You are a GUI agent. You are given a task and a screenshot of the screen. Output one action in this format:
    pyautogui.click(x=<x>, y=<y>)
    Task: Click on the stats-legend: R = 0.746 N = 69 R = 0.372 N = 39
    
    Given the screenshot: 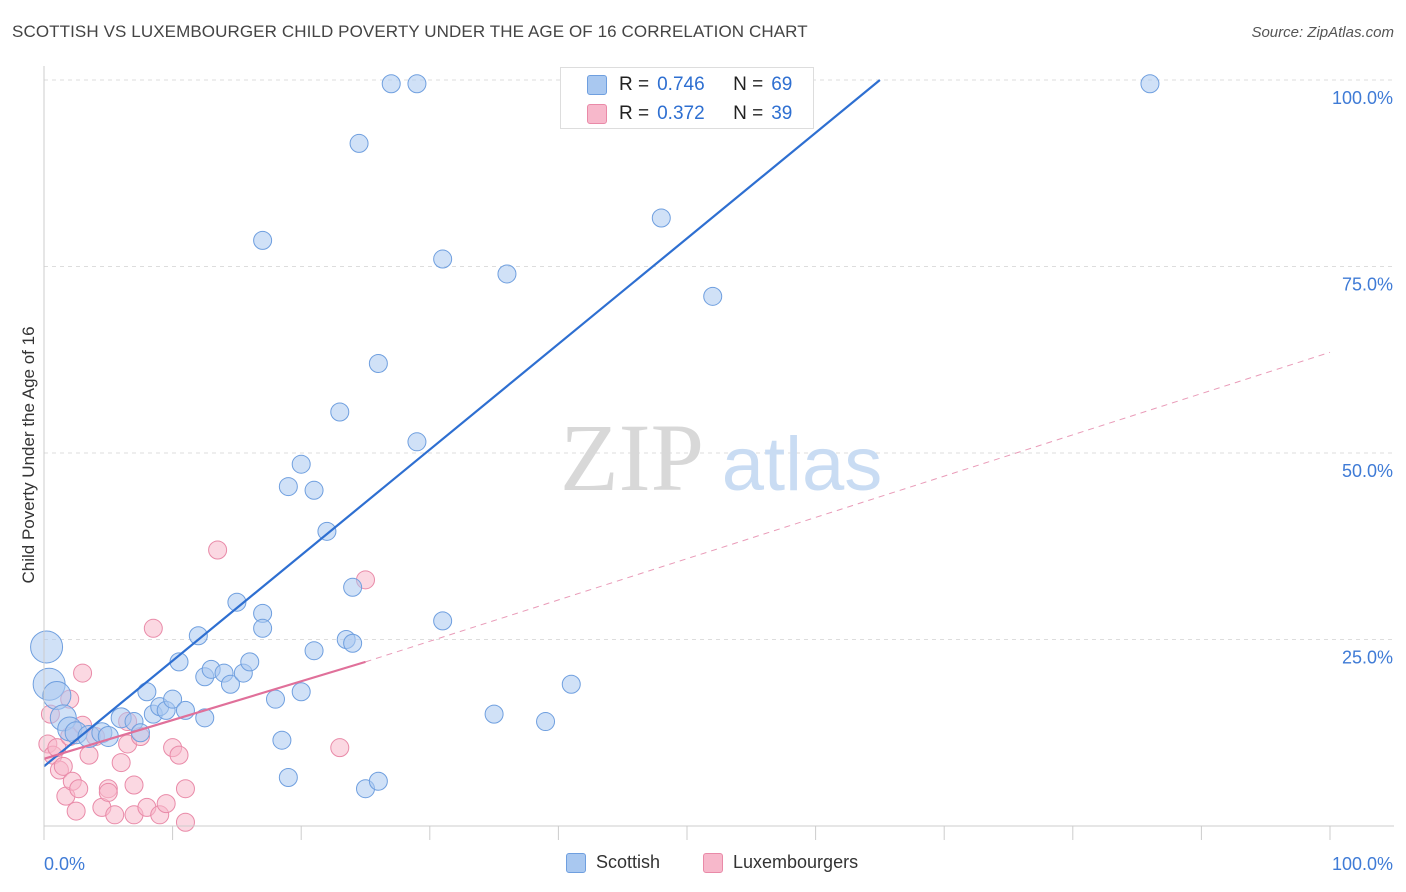 What is the action you would take?
    pyautogui.click(x=687, y=98)
    